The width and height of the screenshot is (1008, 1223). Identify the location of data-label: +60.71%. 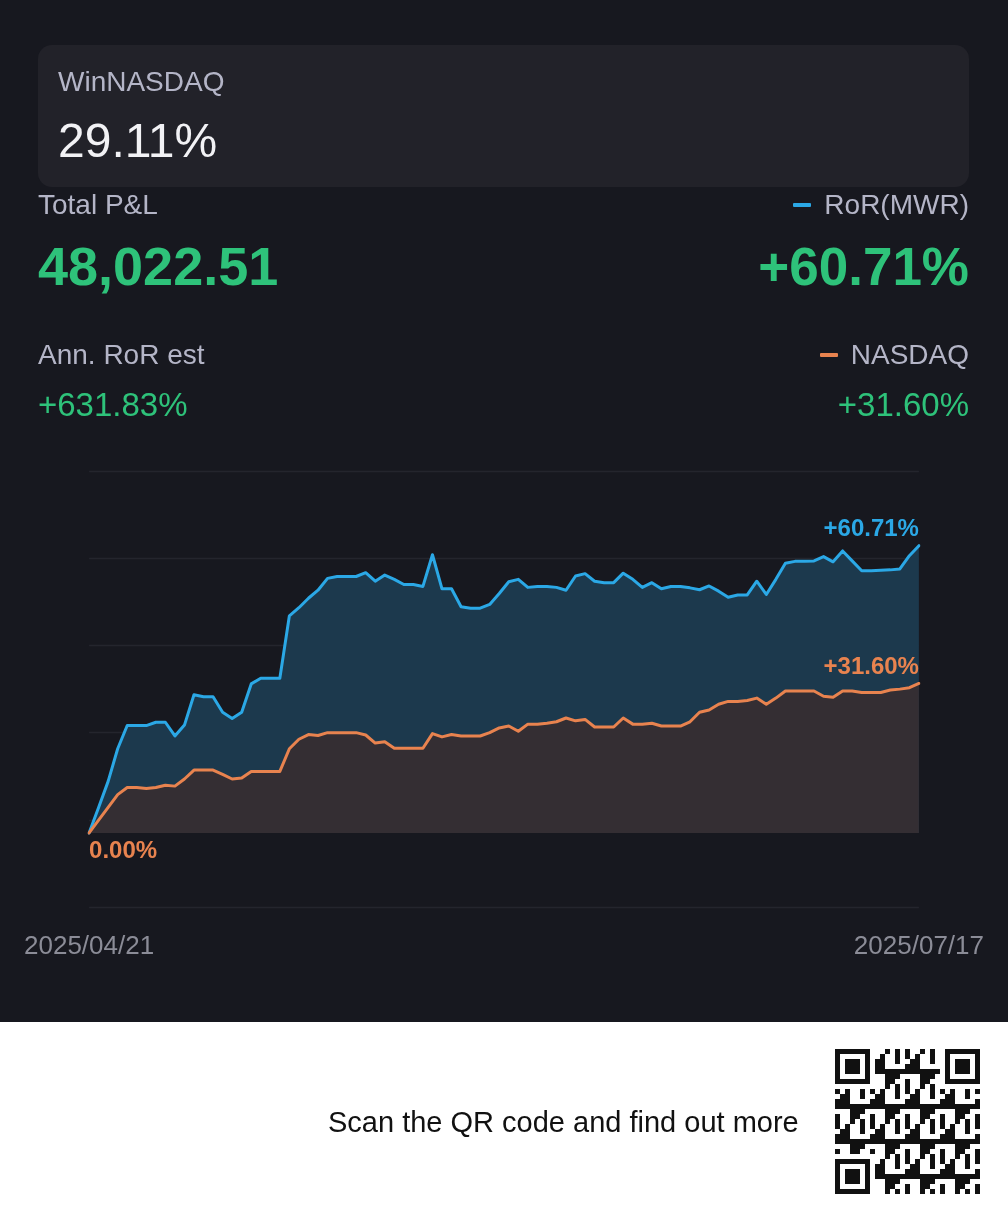
(871, 528).